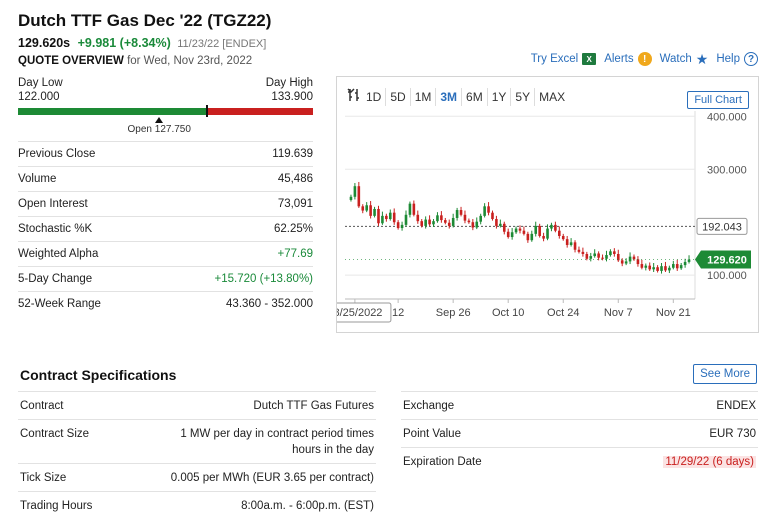 The width and height of the screenshot is (768, 519). What do you see at coordinates (718, 100) in the screenshot?
I see `full-chart-button: Full Chart` at bounding box center [718, 100].